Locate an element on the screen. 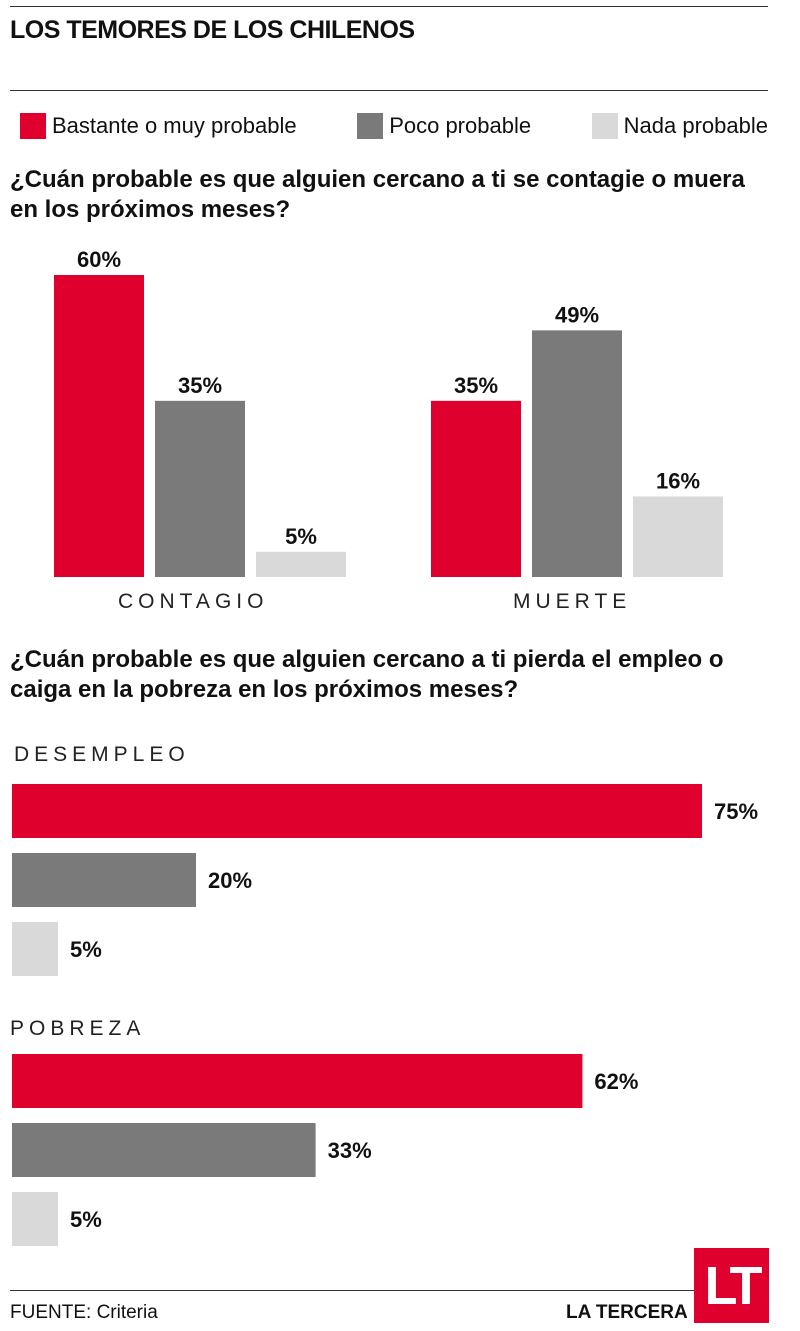 The height and width of the screenshot is (1331, 800). value-label-desempleo-muy-probable: 75% is located at coordinates (736, 811).